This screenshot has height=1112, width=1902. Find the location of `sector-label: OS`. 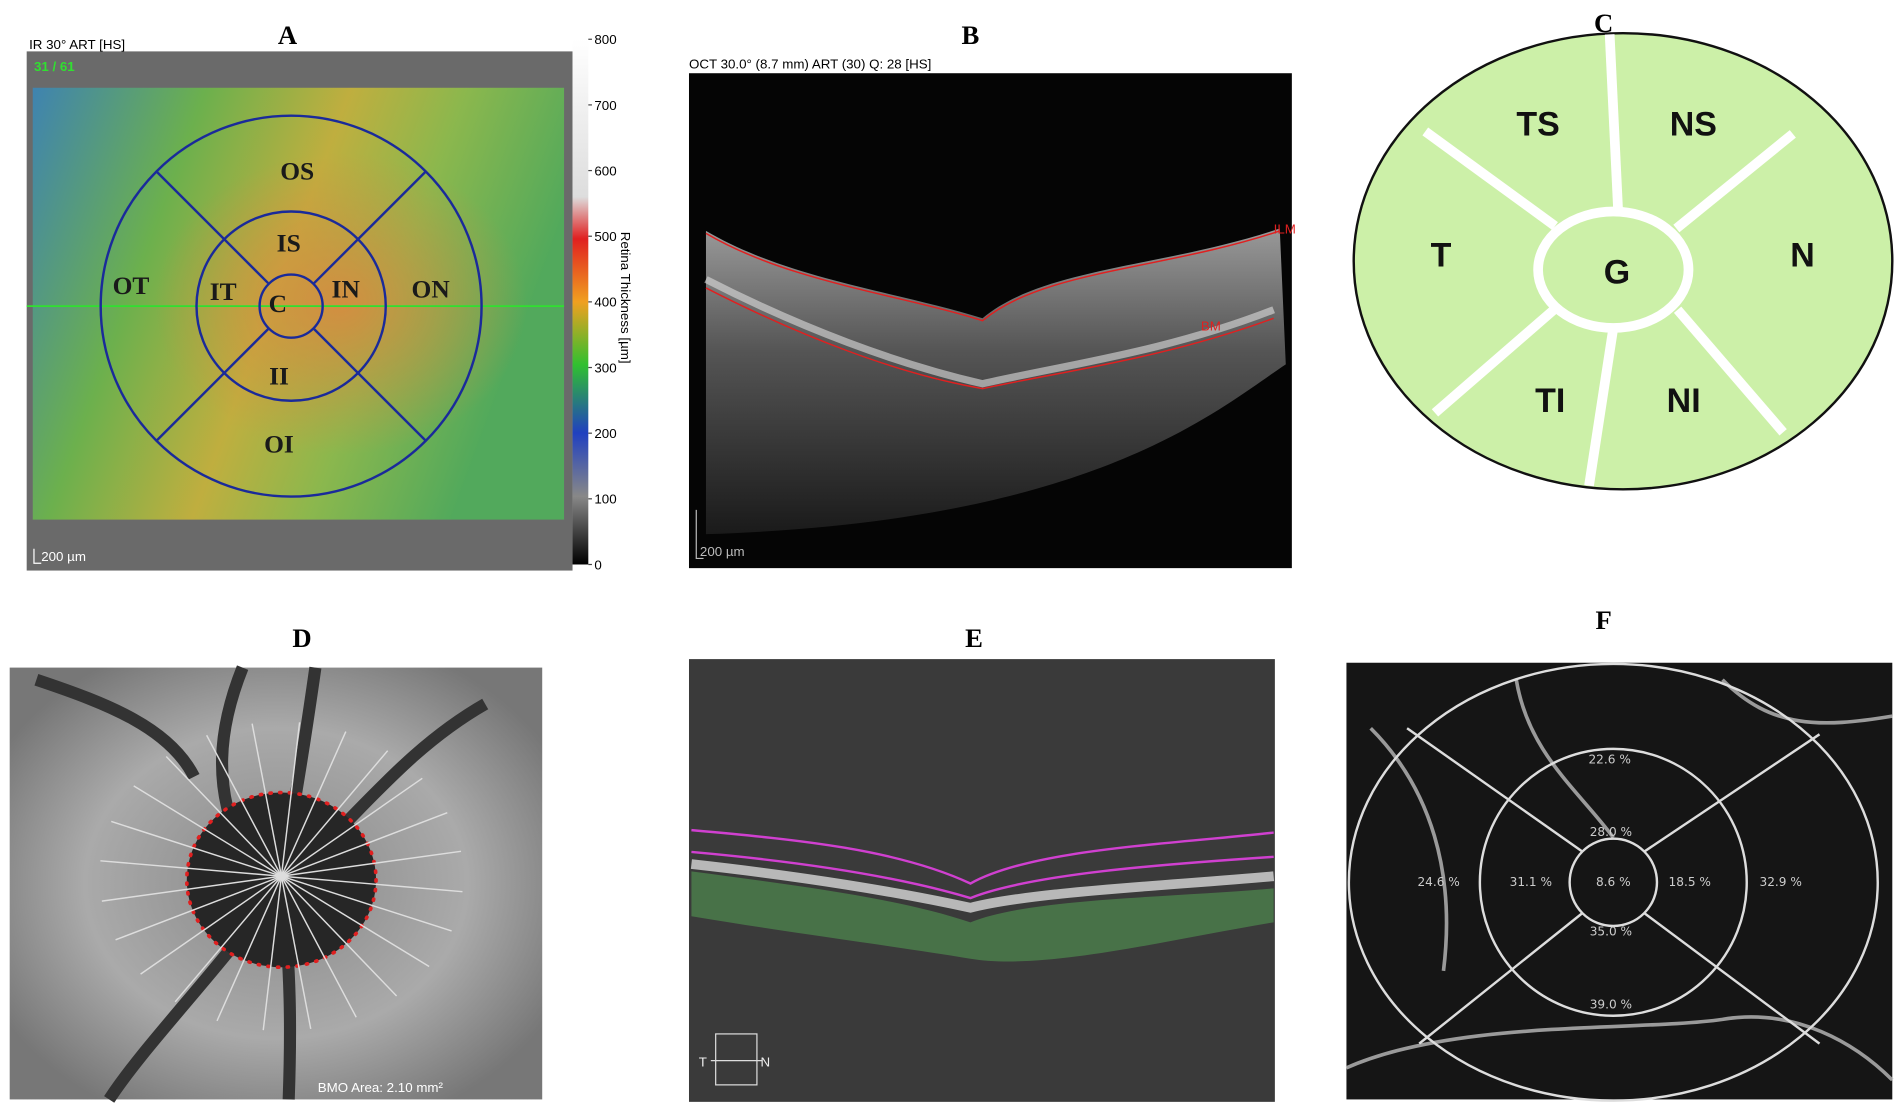

sector-label: OS is located at coordinates (297, 171).